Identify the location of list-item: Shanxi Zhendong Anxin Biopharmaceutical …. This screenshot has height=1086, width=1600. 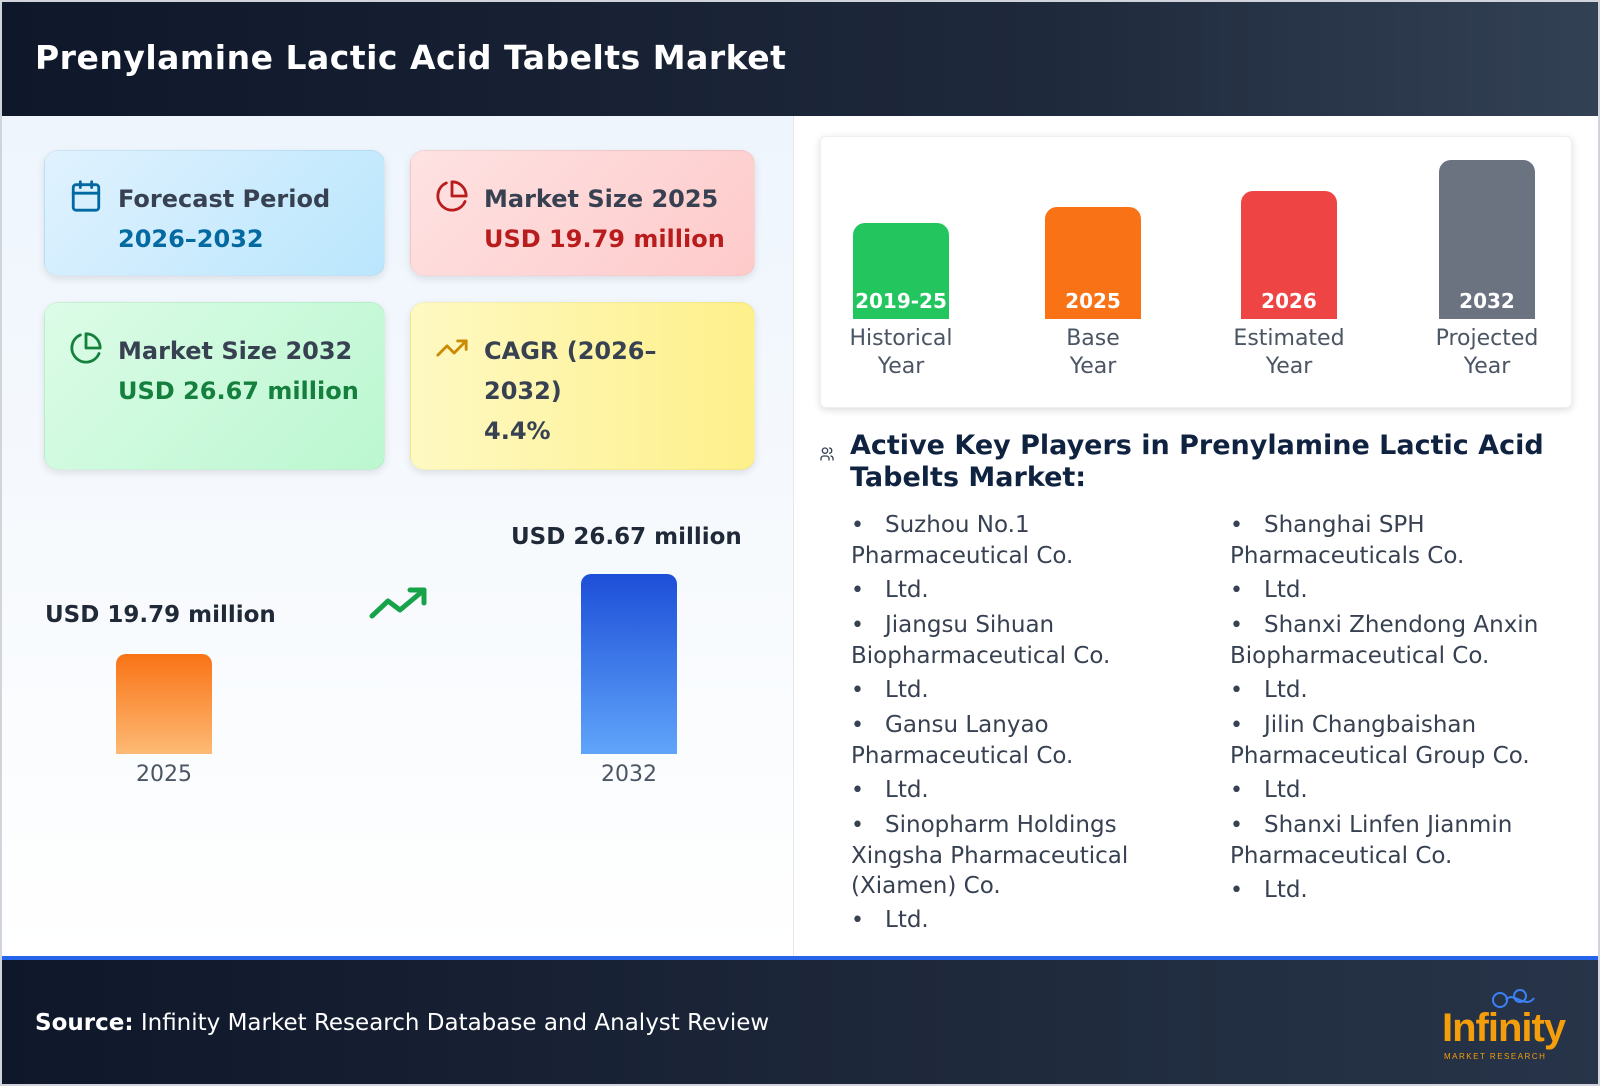
(1405, 640).